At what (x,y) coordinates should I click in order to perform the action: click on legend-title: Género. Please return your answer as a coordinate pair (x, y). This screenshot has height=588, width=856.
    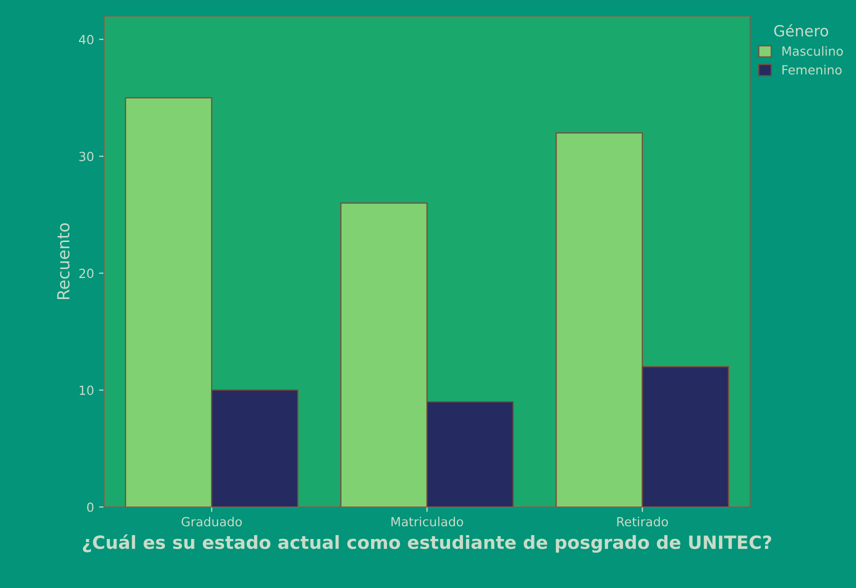
    Looking at the image, I should click on (801, 30).